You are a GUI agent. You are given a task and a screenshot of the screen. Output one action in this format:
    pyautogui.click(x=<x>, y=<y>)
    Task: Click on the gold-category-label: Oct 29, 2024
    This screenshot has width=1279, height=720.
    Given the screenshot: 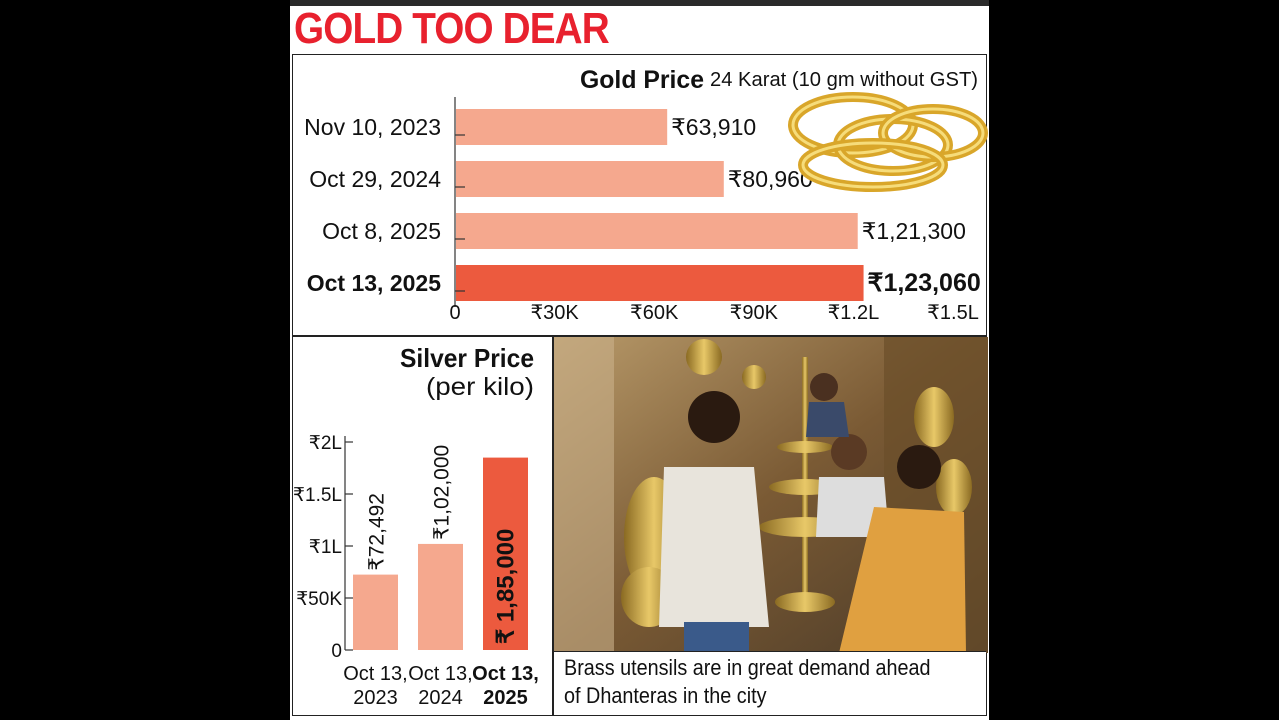 What is the action you would take?
    pyautogui.click(x=375, y=179)
    